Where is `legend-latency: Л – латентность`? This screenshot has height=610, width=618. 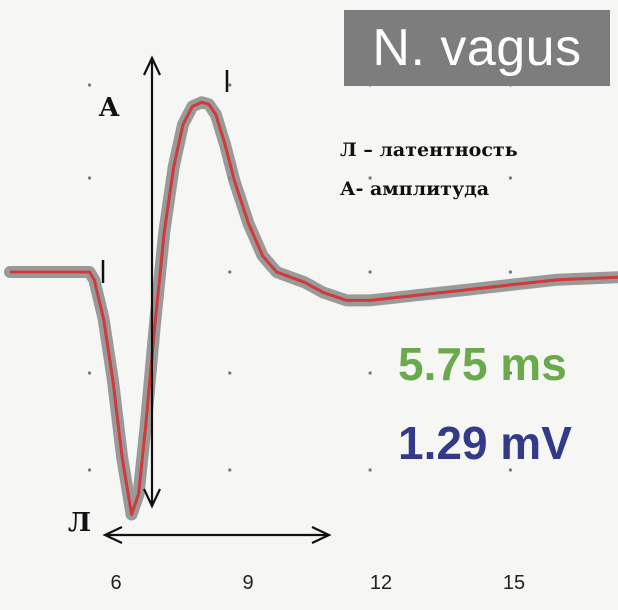 legend-latency: Л – латентность is located at coordinates (429, 150).